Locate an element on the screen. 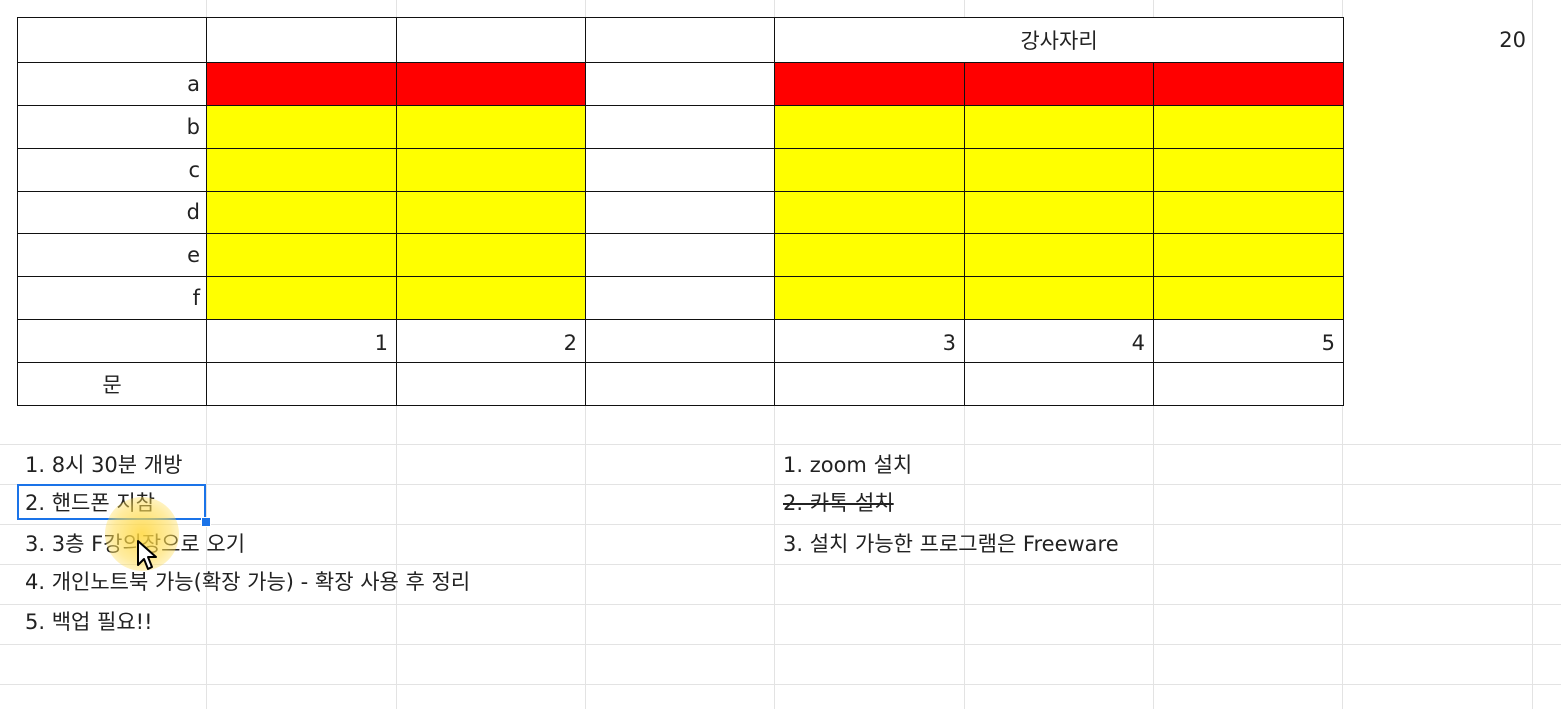 The height and width of the screenshot is (709, 1561). note-cell-struck: 2. 카톡 설치 is located at coordinates (838, 503).